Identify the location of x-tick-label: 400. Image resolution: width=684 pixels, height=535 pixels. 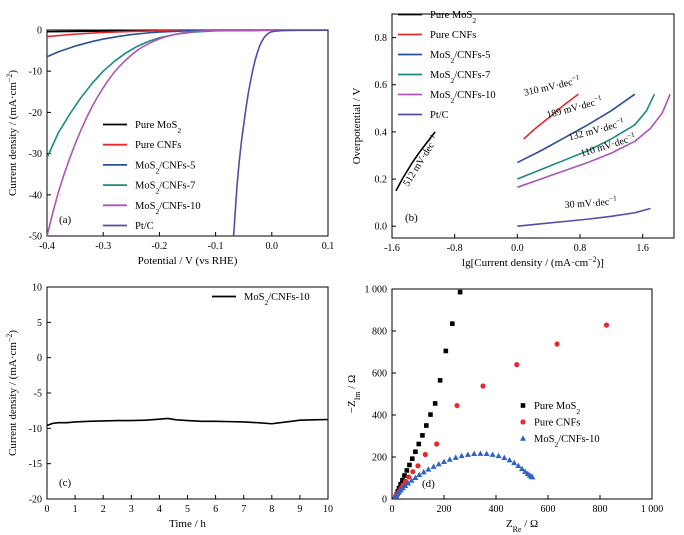
(496, 509).